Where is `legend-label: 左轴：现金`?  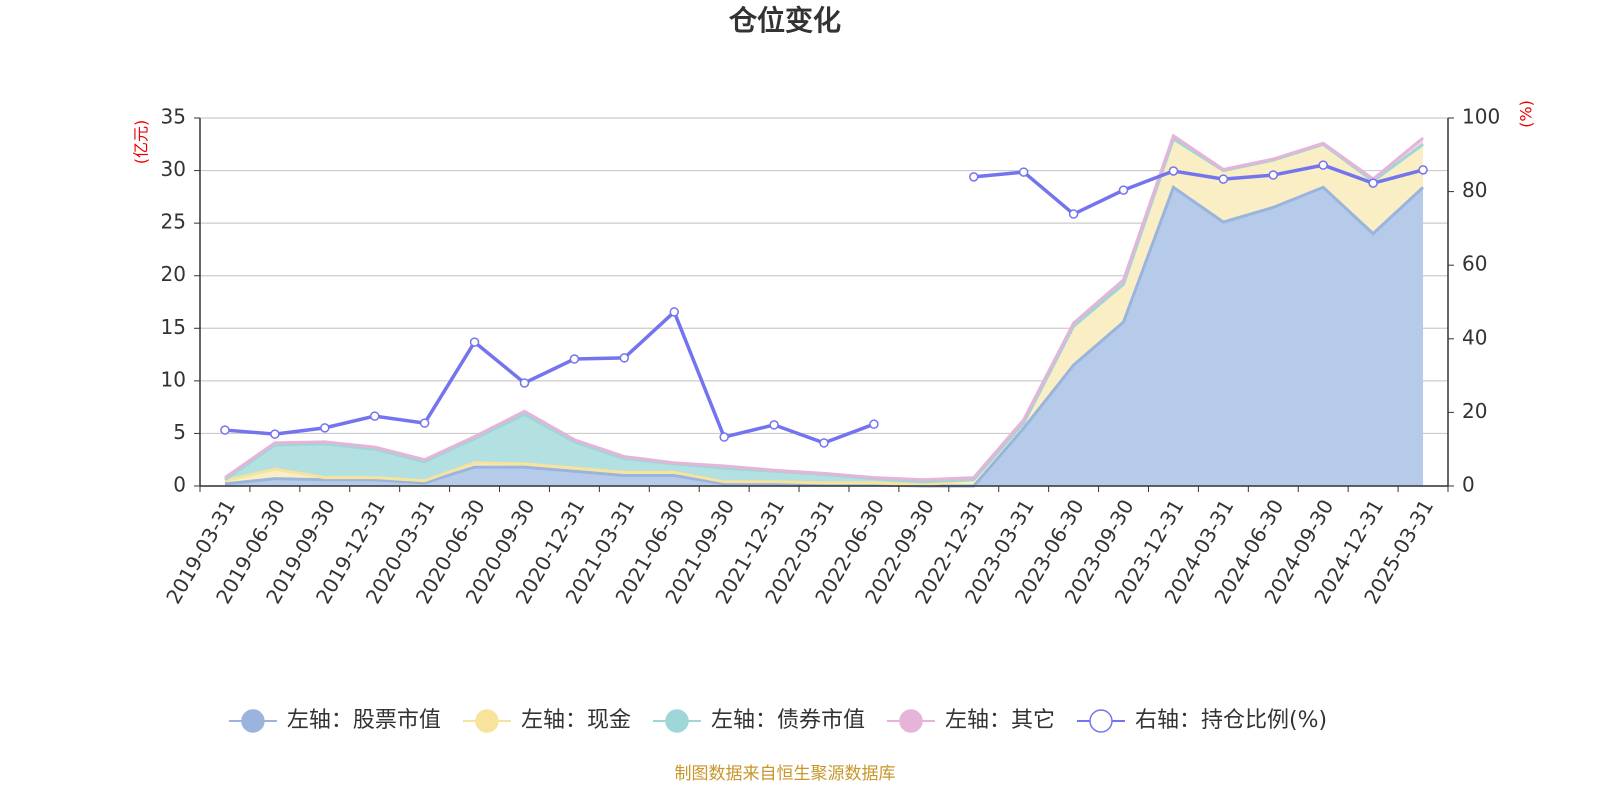
legend-label: 左轴：现金 is located at coordinates (576, 720).